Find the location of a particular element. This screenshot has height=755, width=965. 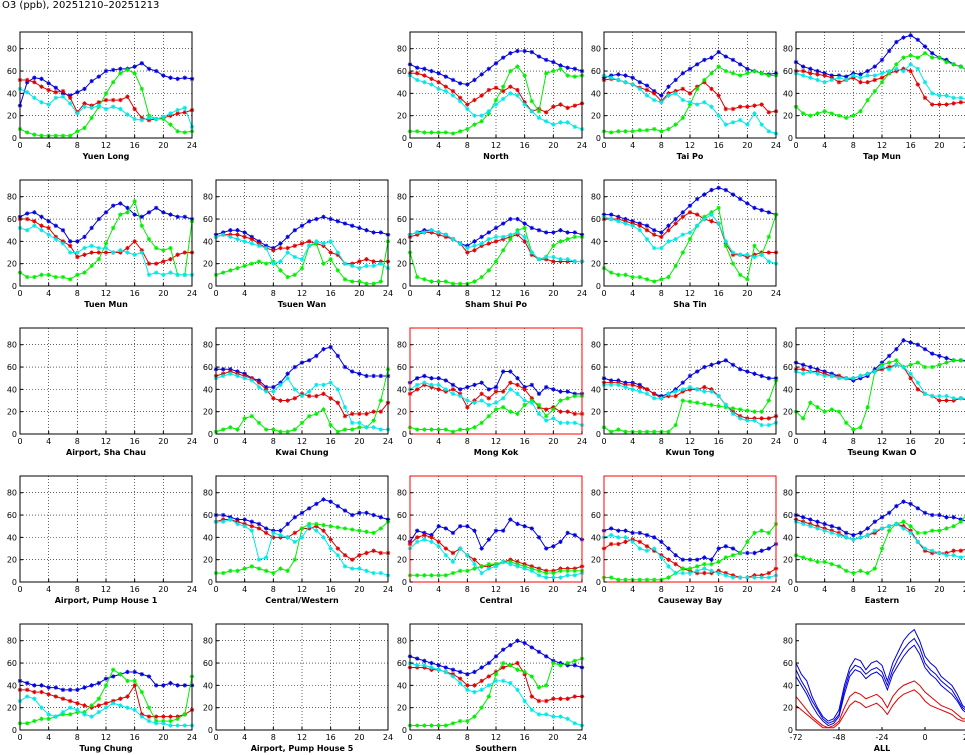

series-line is located at coordinates (880, 544).